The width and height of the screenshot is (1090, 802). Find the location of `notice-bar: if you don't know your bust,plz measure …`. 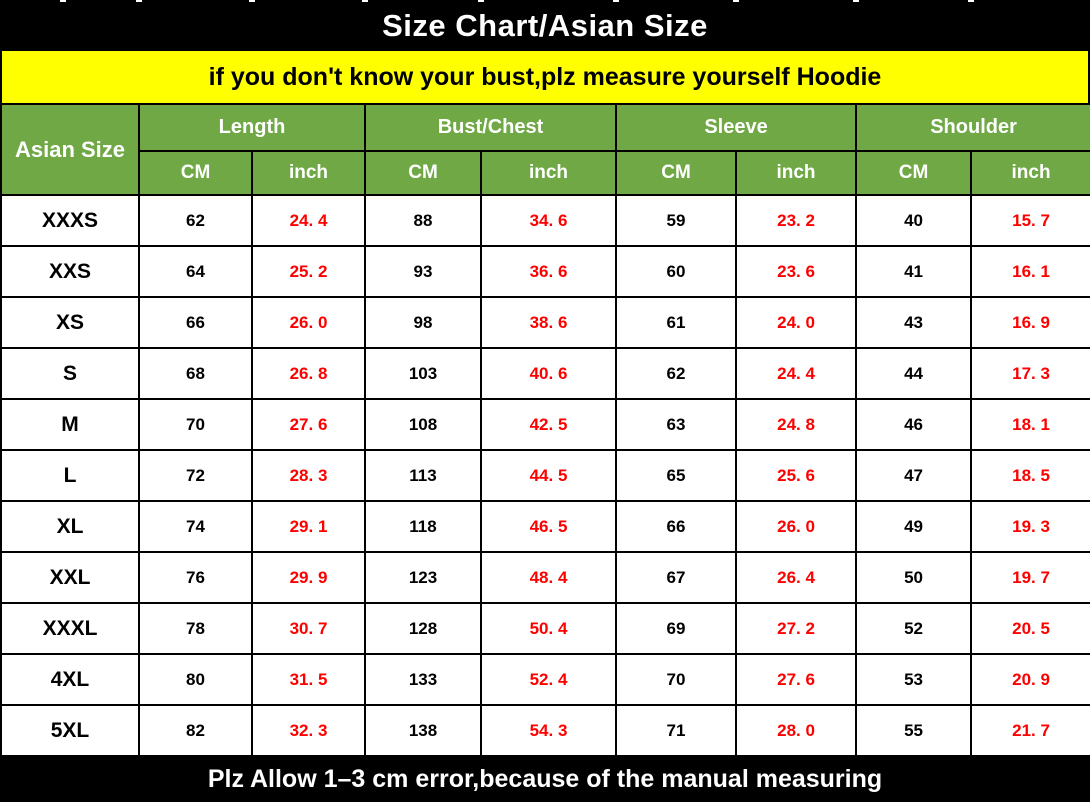

notice-bar: if you don't know your bust,plz measure … is located at coordinates (545, 77).